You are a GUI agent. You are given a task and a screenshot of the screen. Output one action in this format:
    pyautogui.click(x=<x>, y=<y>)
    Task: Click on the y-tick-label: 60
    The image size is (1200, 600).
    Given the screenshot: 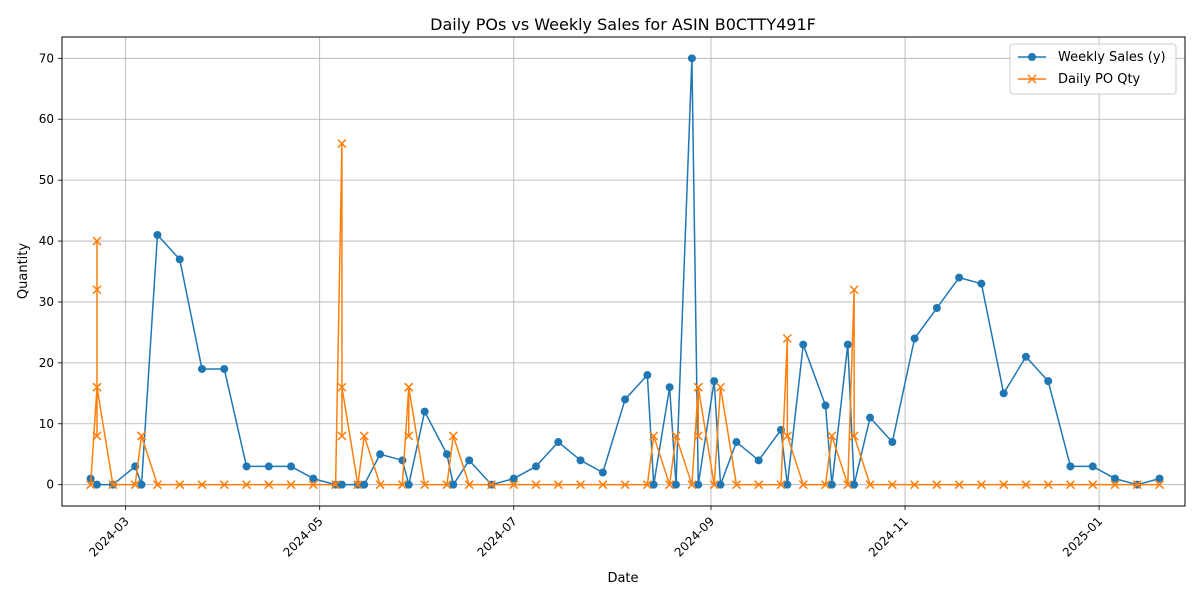 What is the action you would take?
    pyautogui.click(x=46, y=119)
    